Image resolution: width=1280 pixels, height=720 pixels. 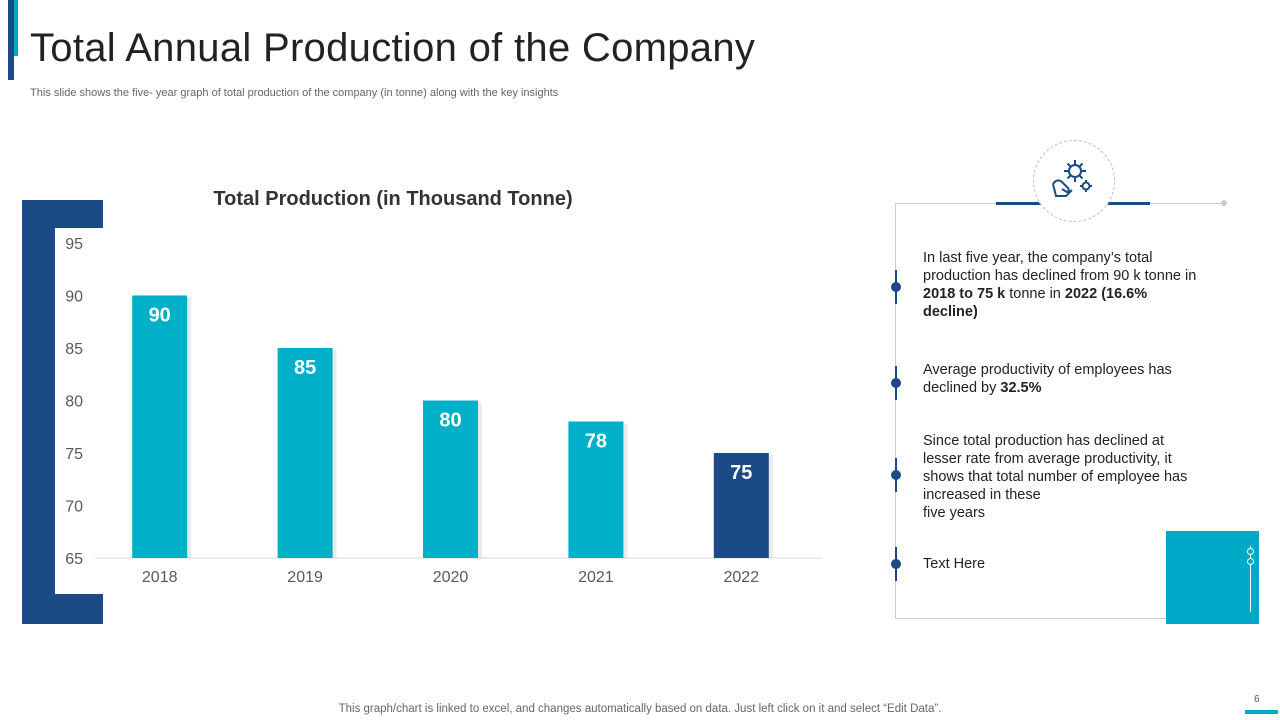 I want to click on bar-data-label: 85, so click(x=305, y=368).